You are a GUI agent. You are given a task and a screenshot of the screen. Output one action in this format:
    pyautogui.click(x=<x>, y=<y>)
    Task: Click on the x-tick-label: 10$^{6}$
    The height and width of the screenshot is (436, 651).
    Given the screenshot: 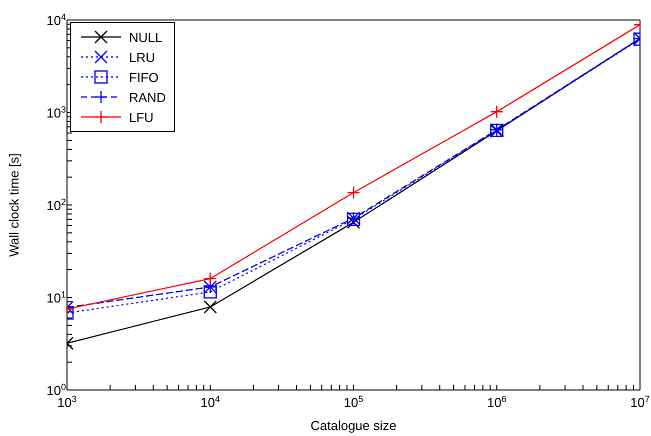 What is the action you would take?
    pyautogui.click(x=496, y=402)
    